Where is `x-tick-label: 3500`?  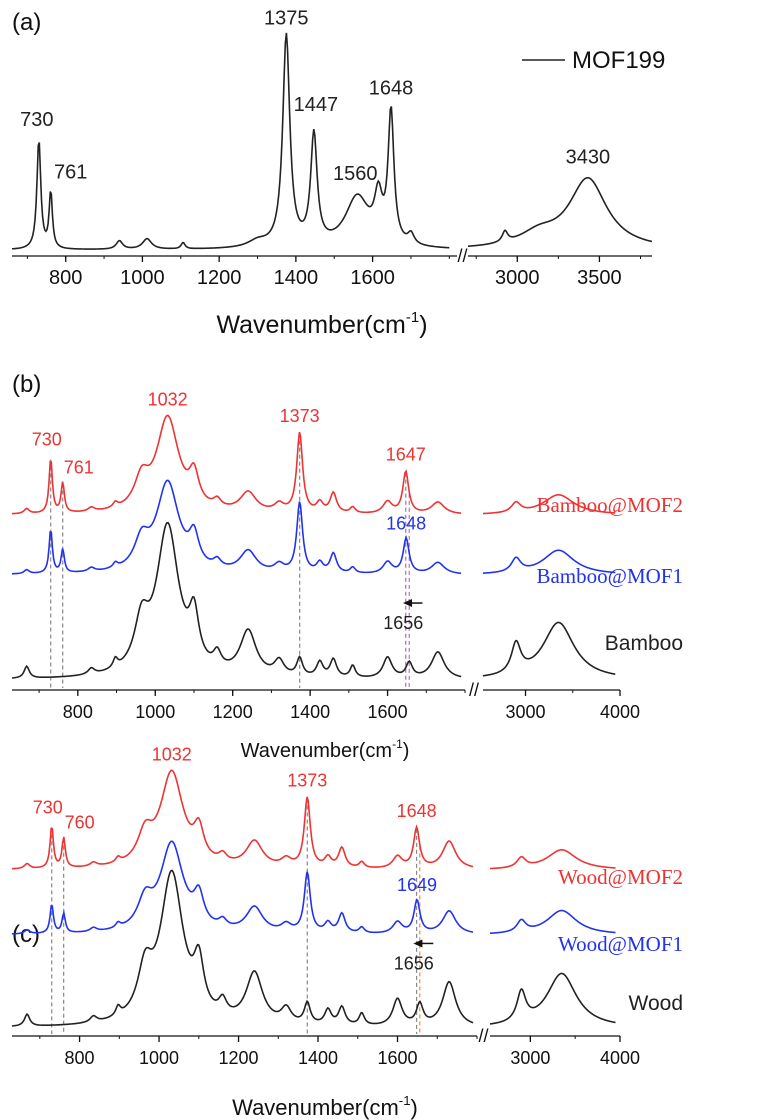
x-tick-label: 3500 is located at coordinates (599, 278).